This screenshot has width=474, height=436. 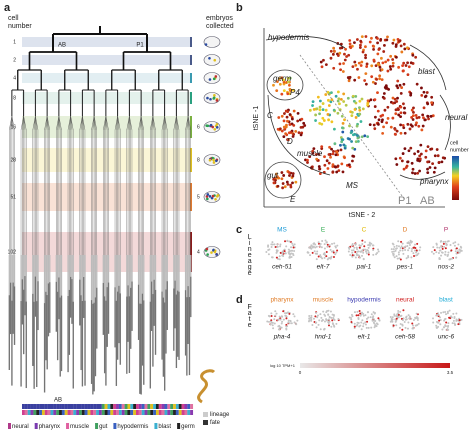 What do you see at coordinates (405, 337) in the screenshot?
I see `gene-label: ceh-58` at bounding box center [405, 337].